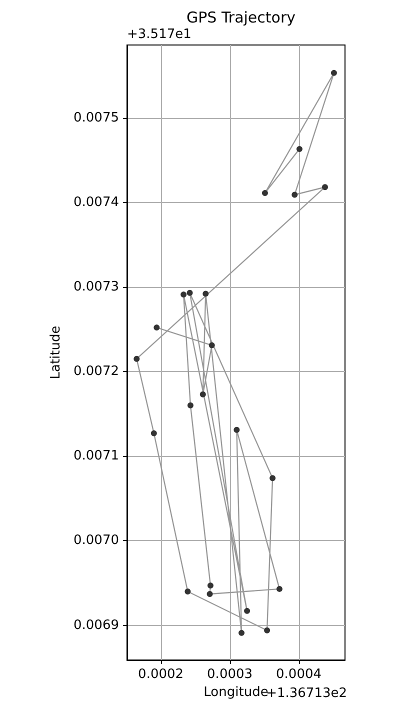  What do you see at coordinates (96, 286) in the screenshot?
I see `y-tick-label: 0.0073` at bounding box center [96, 286].